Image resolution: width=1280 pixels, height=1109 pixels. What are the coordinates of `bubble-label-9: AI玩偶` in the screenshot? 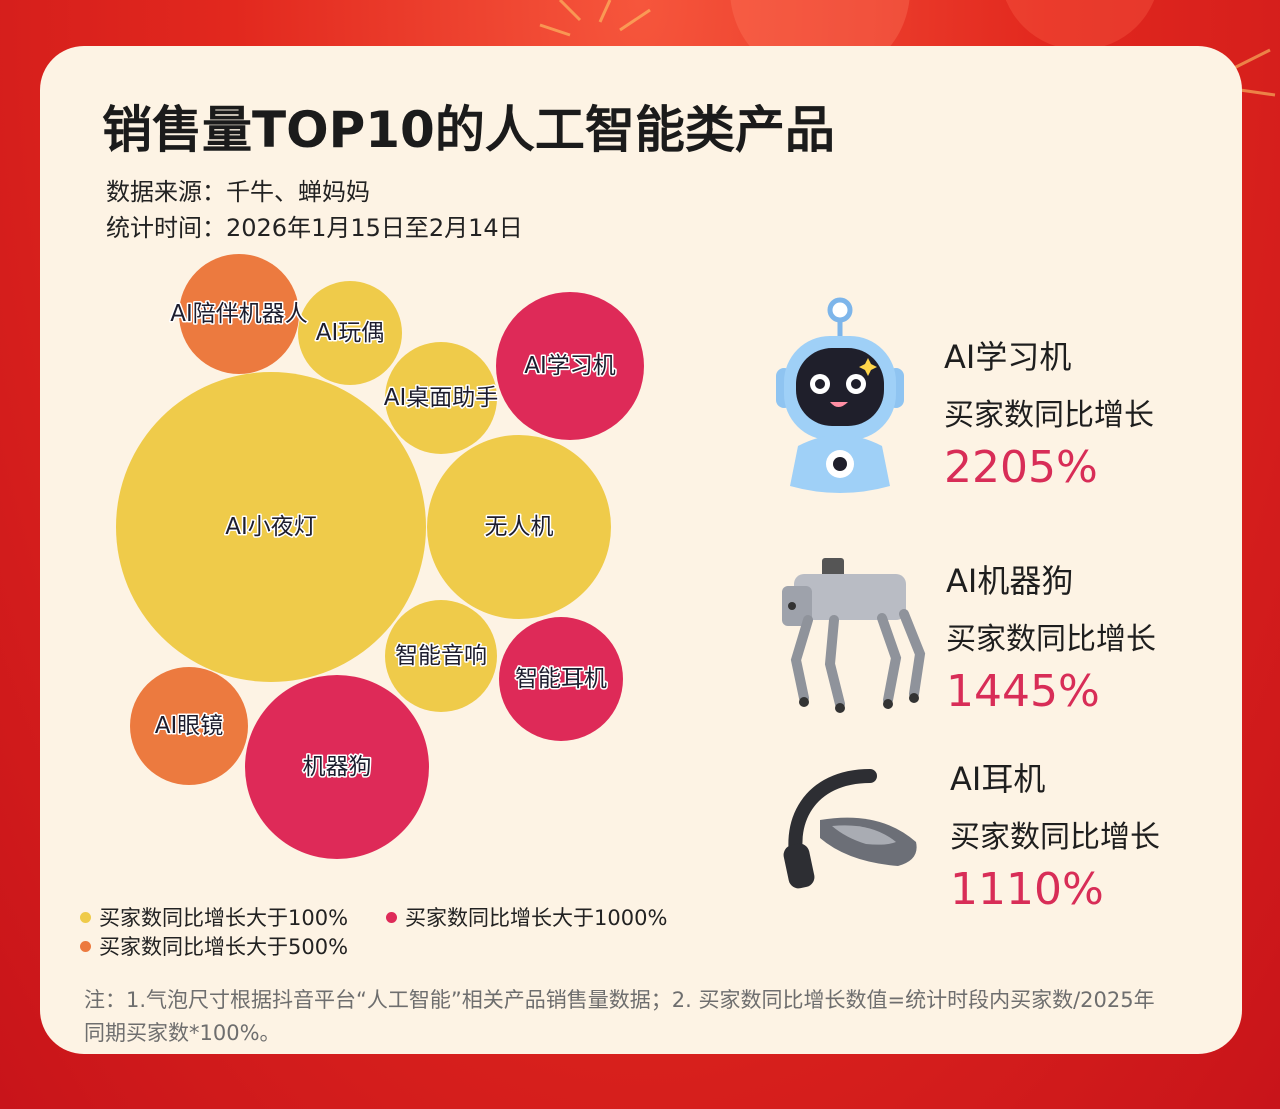 It's located at (350, 333).